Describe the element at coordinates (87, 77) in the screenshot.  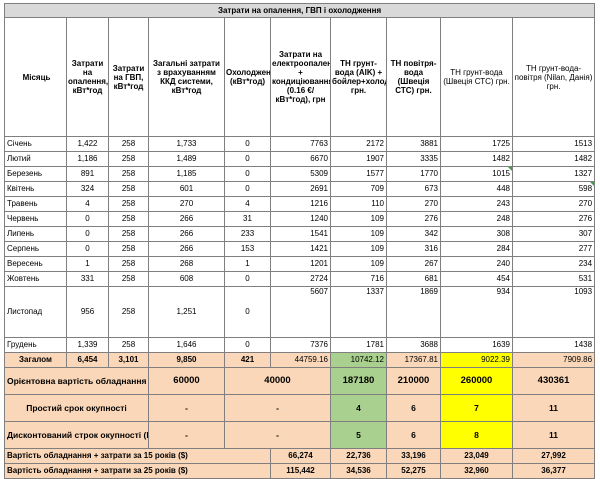
I see `col-header-heating: Затрати на опалення, кВт*год` at that location.